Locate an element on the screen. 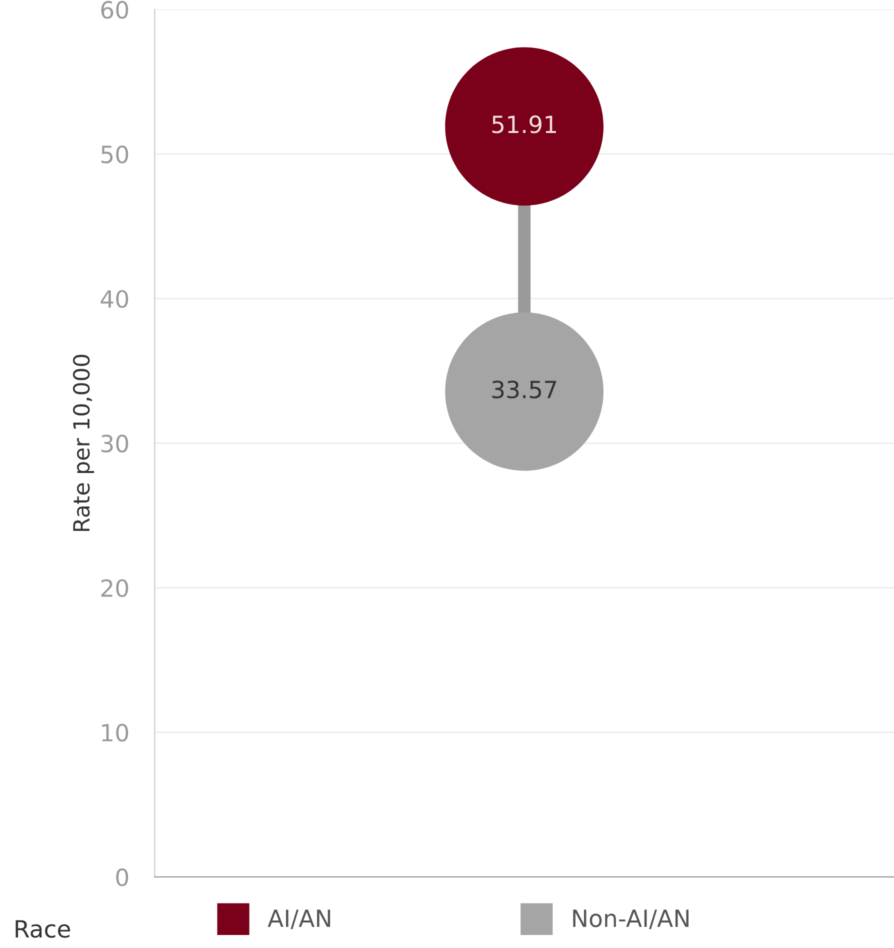 The width and height of the screenshot is (894, 948). y-tick-label: 40 is located at coordinates (114, 299).